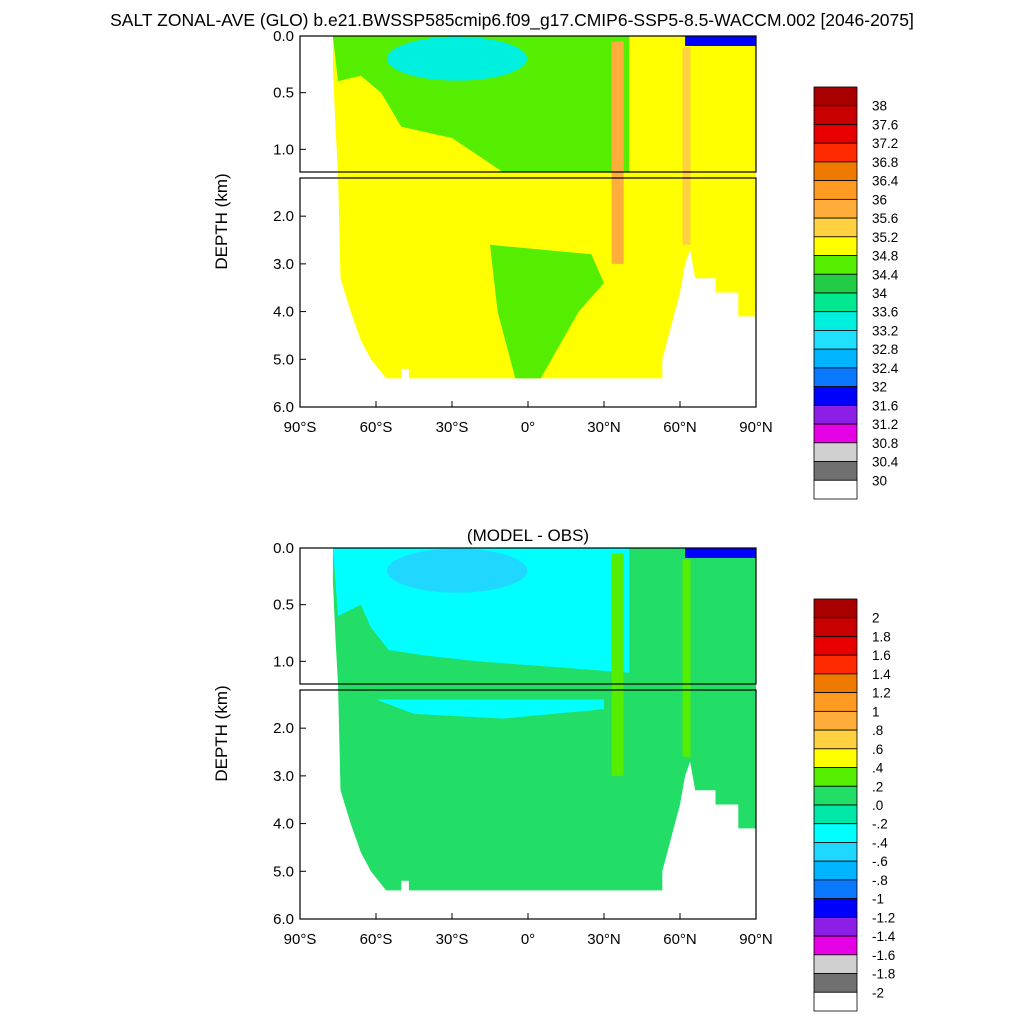 The width and height of the screenshot is (1024, 1024). What do you see at coordinates (878, 899) in the screenshot?
I see `colorbar-label: -1` at bounding box center [878, 899].